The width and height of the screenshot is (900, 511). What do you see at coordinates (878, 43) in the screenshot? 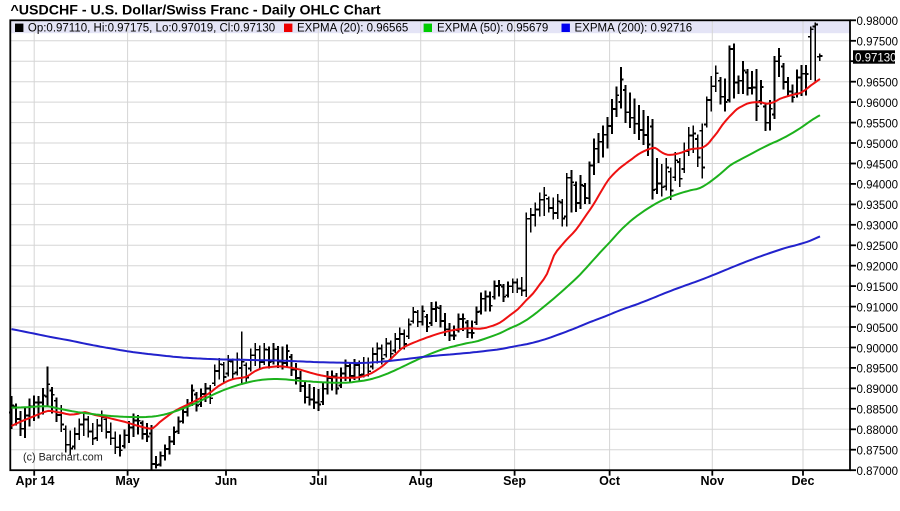
I see `svg-text: 0.97500` at bounding box center [878, 43].